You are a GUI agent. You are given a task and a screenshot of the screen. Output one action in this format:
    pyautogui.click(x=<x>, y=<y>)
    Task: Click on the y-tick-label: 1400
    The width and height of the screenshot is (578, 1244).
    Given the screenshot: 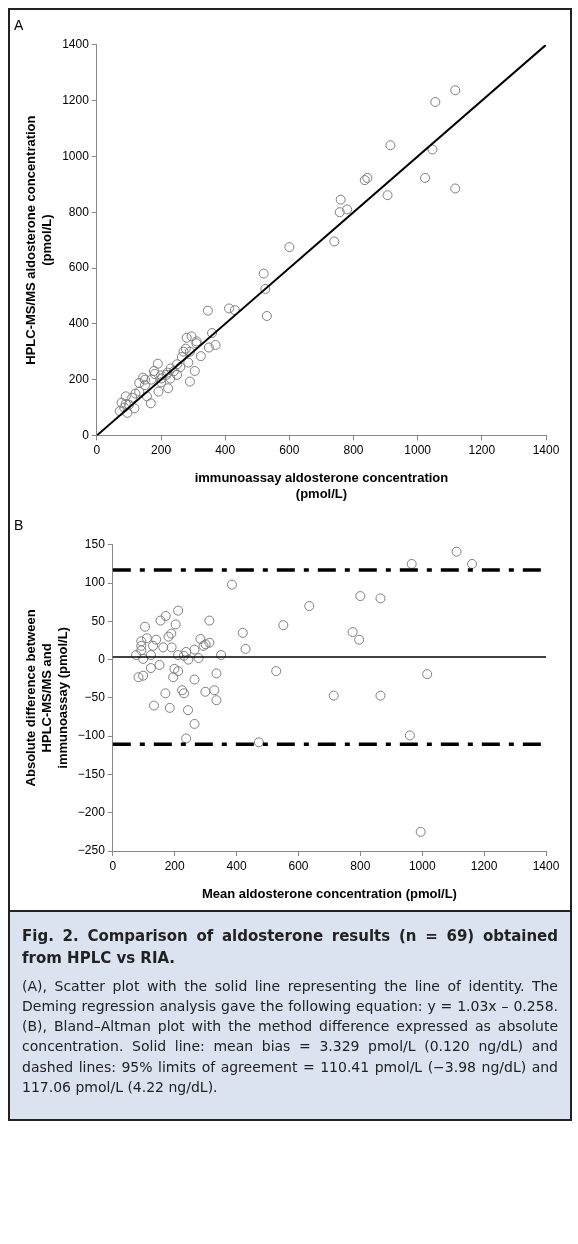 What is the action you would take?
    pyautogui.click(x=76, y=44)
    